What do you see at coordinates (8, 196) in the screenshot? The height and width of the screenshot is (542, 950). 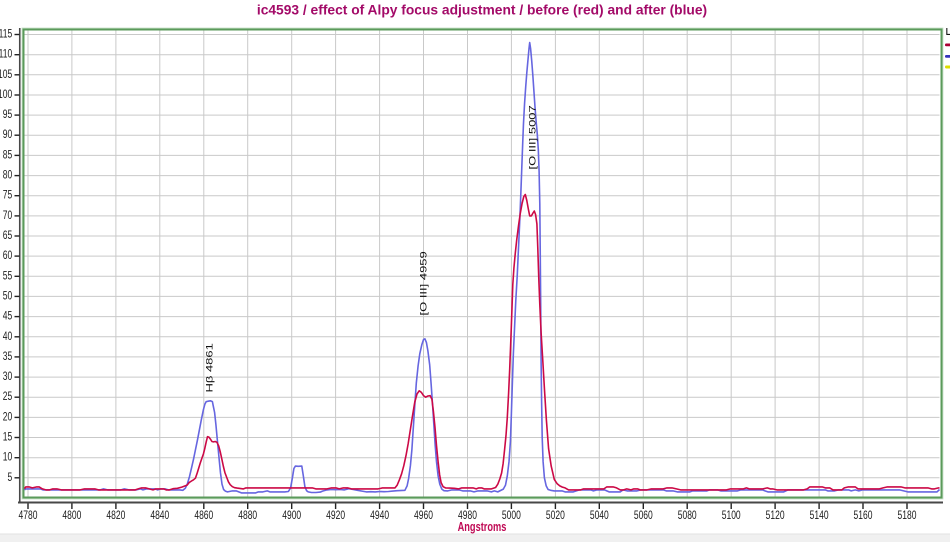 I see `svg-text: 75` at bounding box center [8, 196].